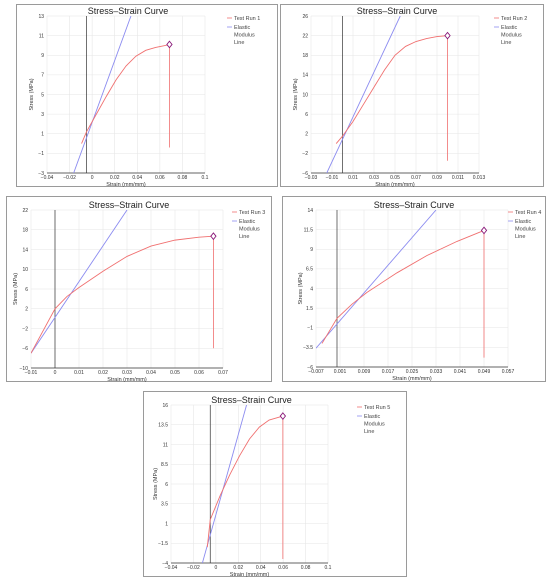 Image resolution: width=550 pixels, height=579 pixels. I want to click on y-tick-label: 9, so click(42, 56).